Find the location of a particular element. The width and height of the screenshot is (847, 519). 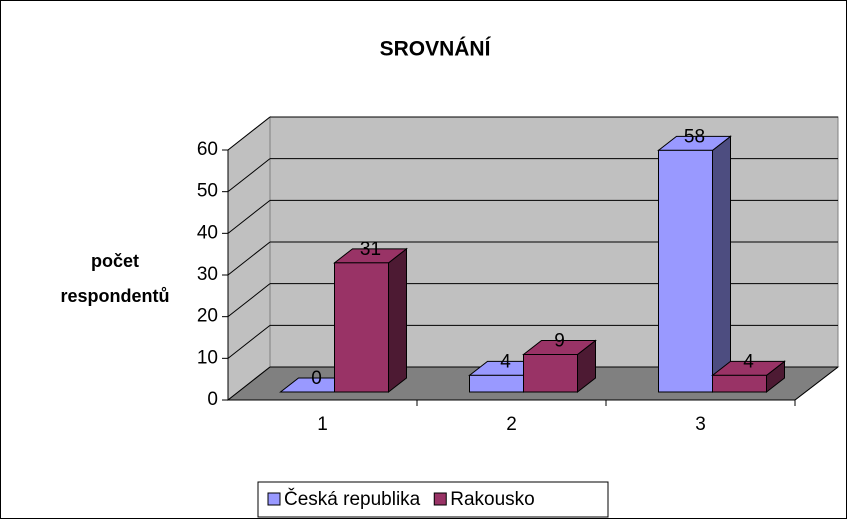

y-tick-label: 40 is located at coordinates (207, 232).